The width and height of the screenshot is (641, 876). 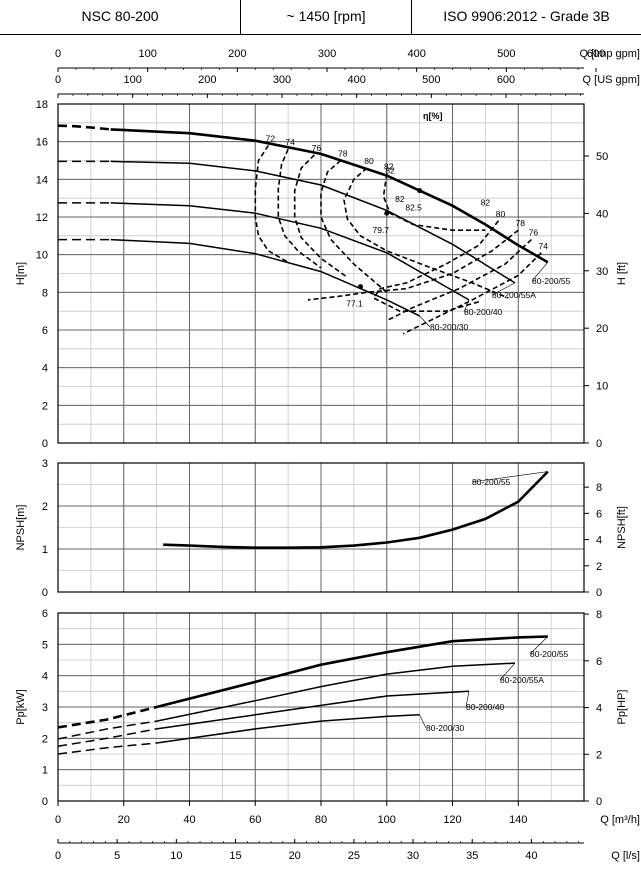 I want to click on y-tick-label: 10, so click(x=42, y=256).